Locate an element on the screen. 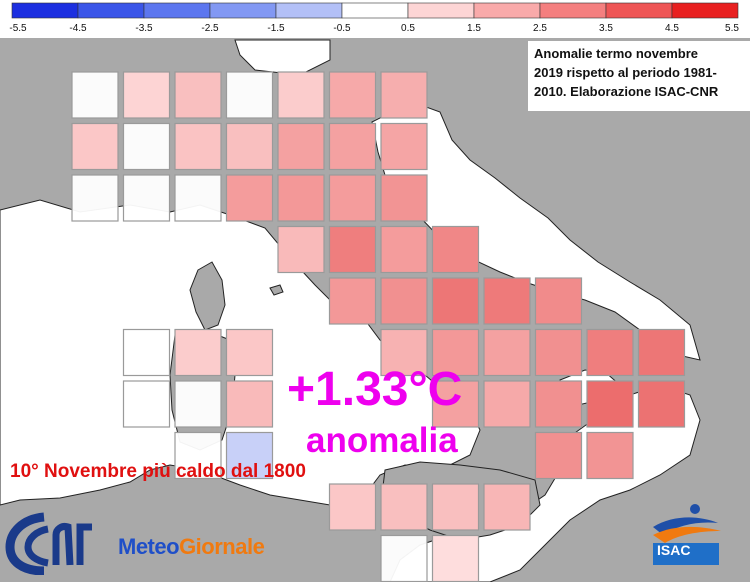  colorbar-tick-label: 5.5 is located at coordinates (732, 28).